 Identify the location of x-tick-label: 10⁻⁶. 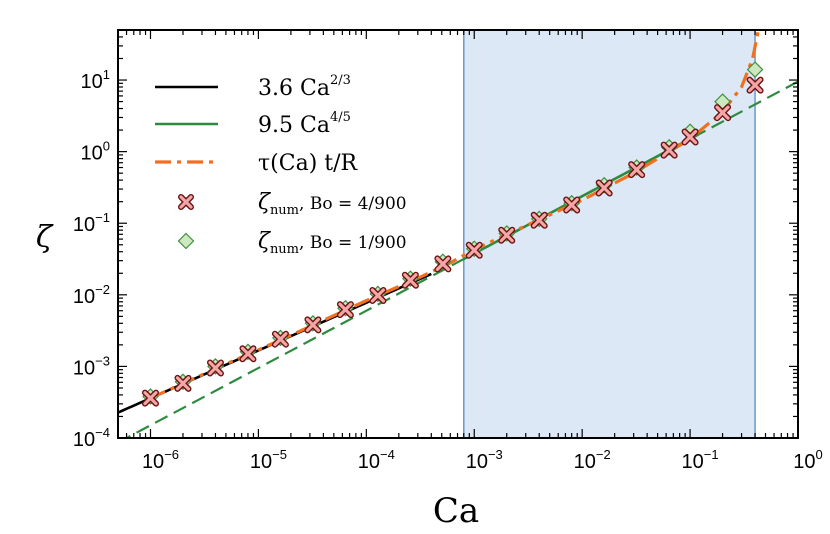
(160, 460).